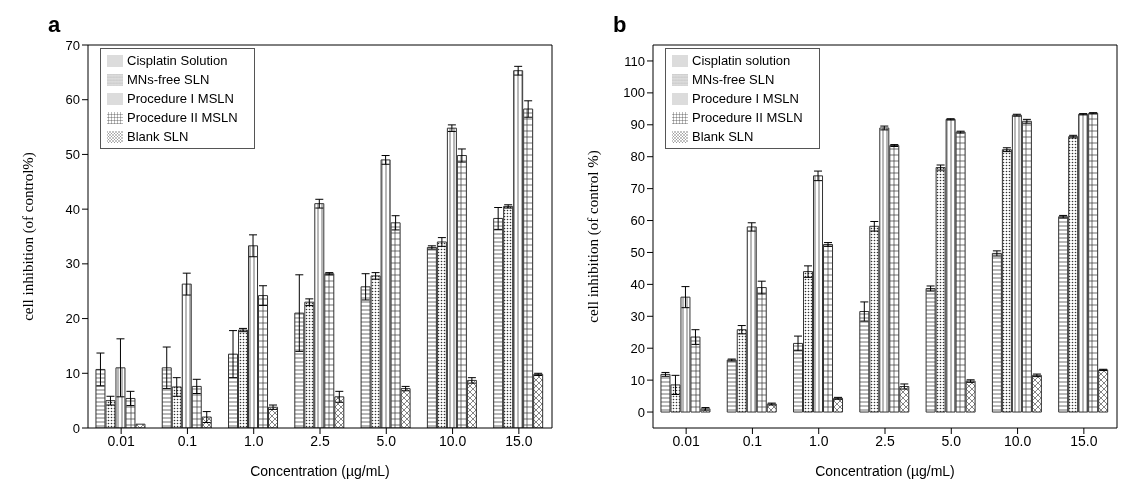 The width and height of the screenshot is (1140, 500). Describe the element at coordinates (29, 236) in the screenshot. I see `y-axis-title: cell inhibition (of control%)` at that location.